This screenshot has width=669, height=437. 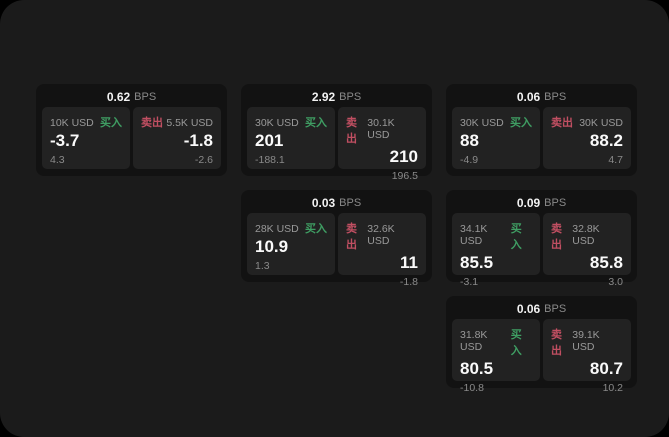 What do you see at coordinates (601, 123) in the screenshot?
I see `sell-amount: 30K USD` at bounding box center [601, 123].